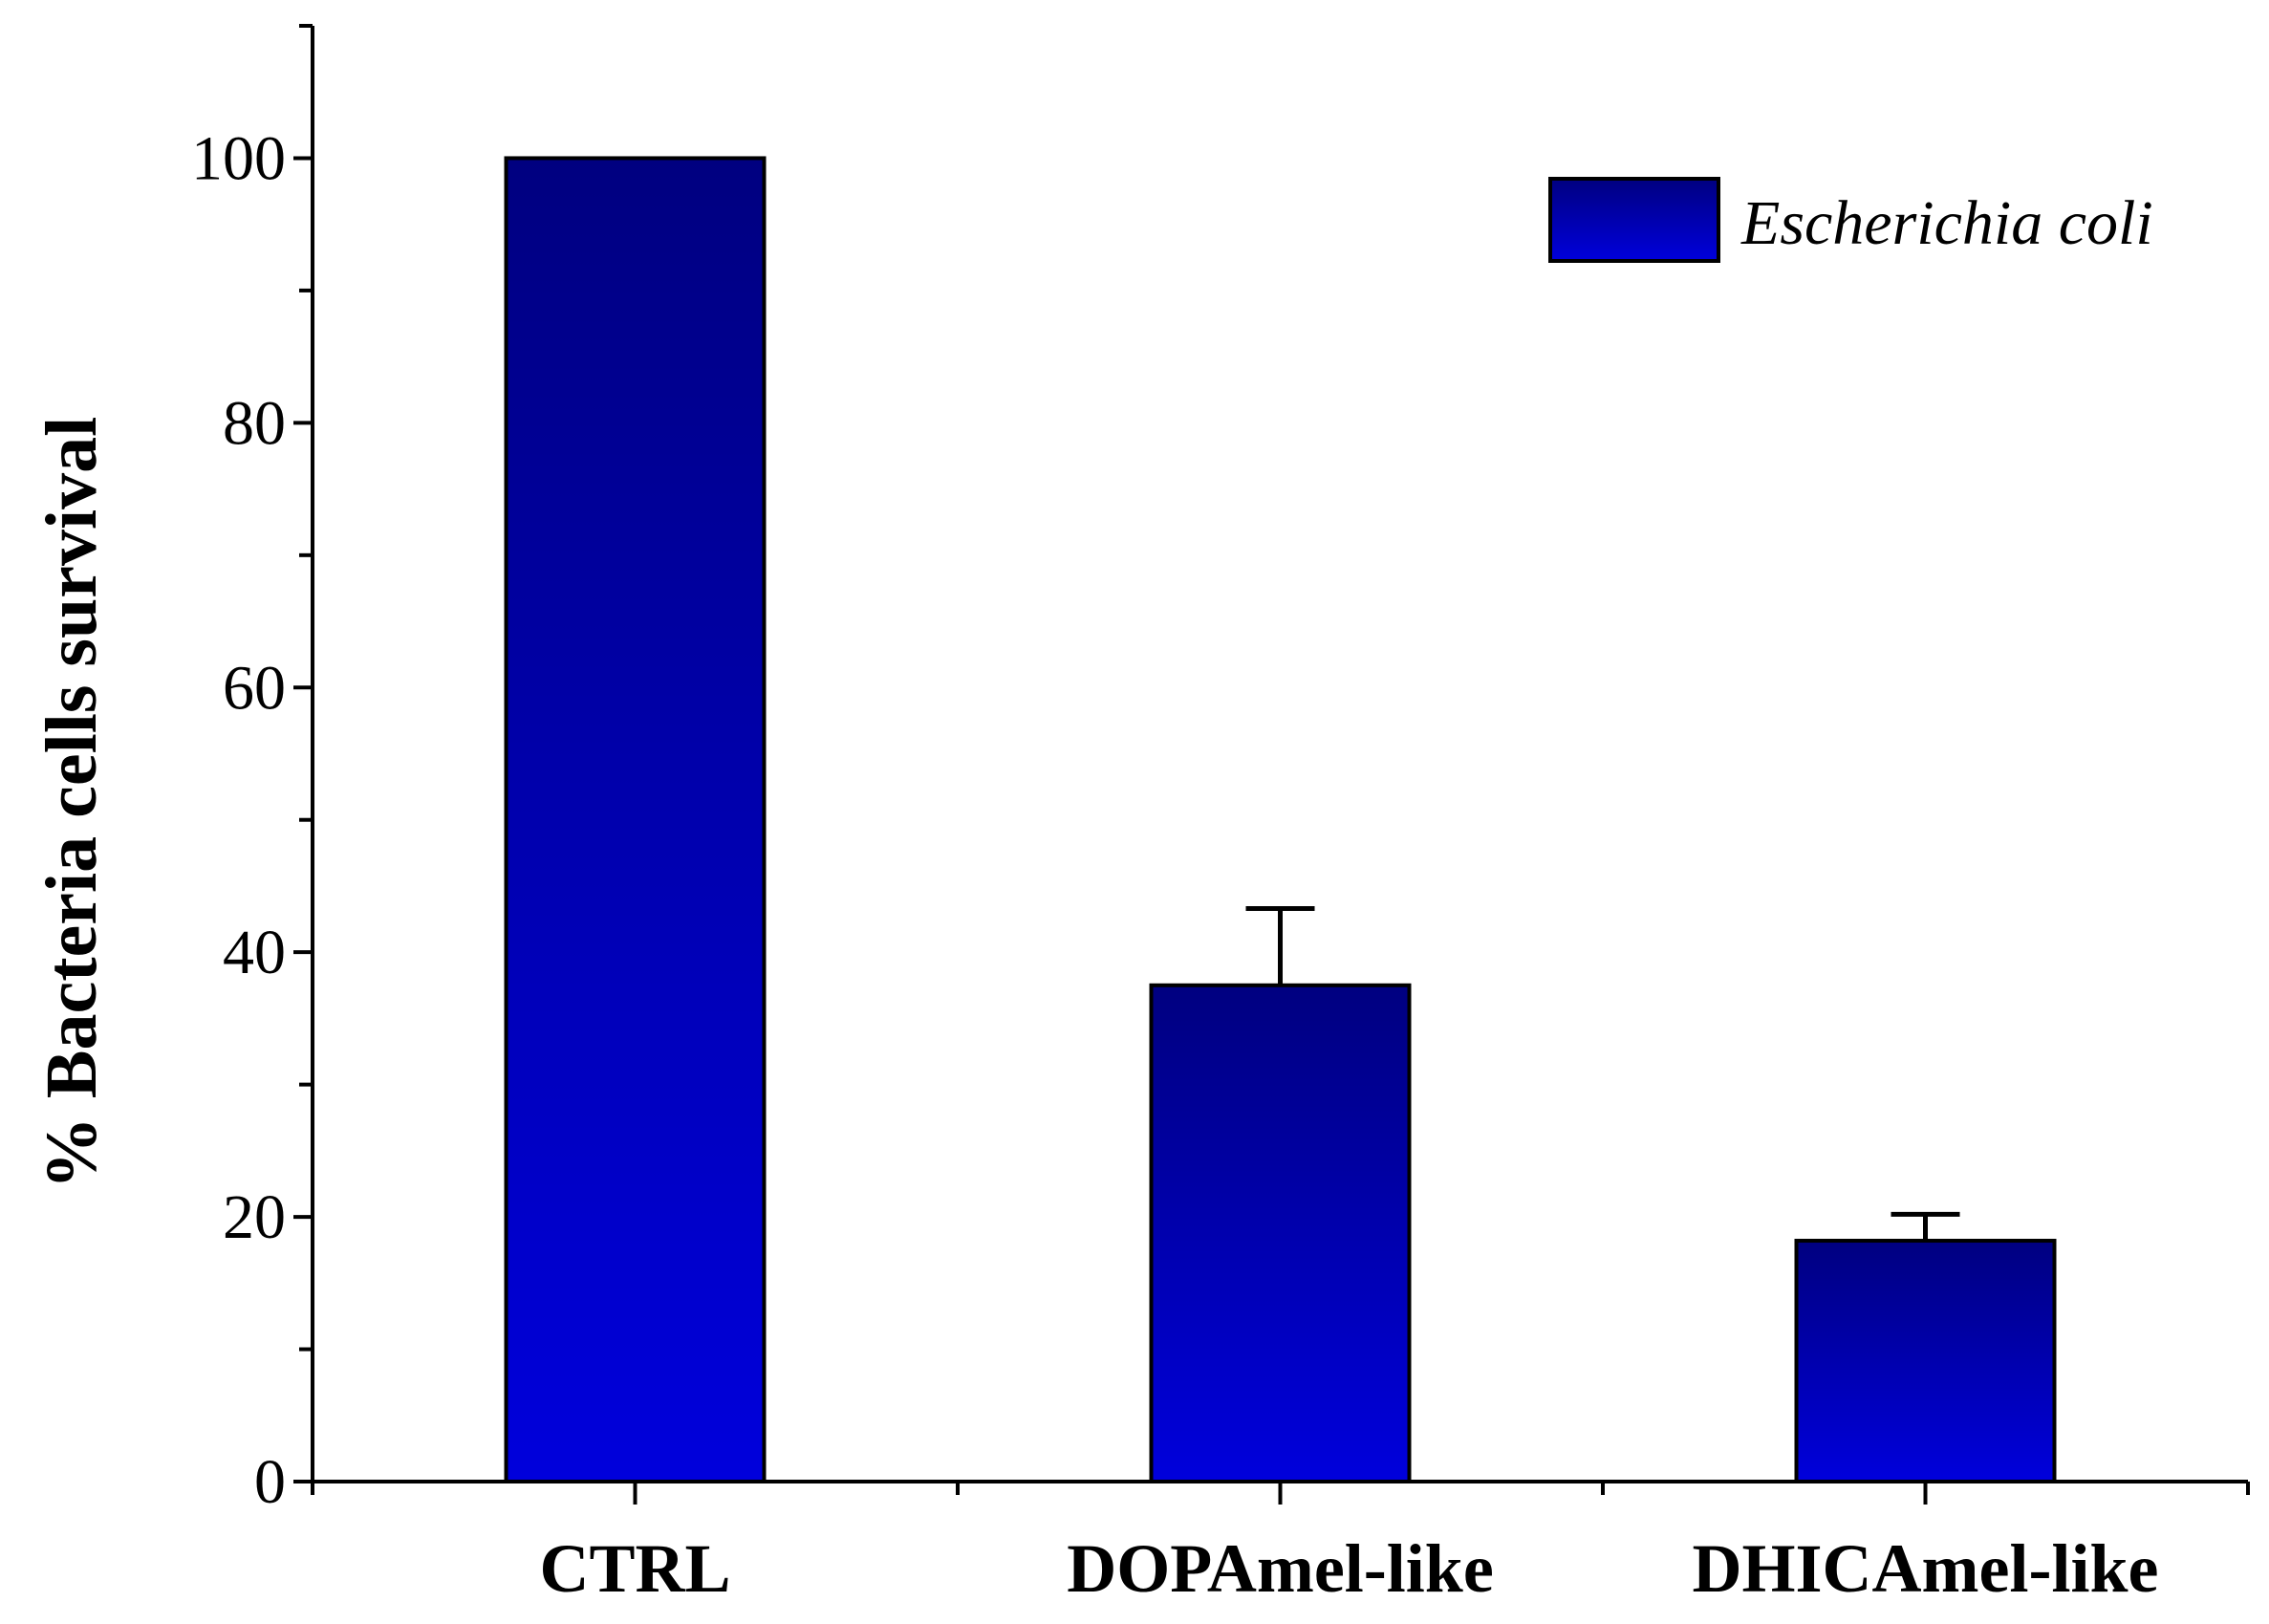 Image resolution: width=2269 pixels, height=1624 pixels. I want to click on y-tick-label: 0, so click(270, 1482).